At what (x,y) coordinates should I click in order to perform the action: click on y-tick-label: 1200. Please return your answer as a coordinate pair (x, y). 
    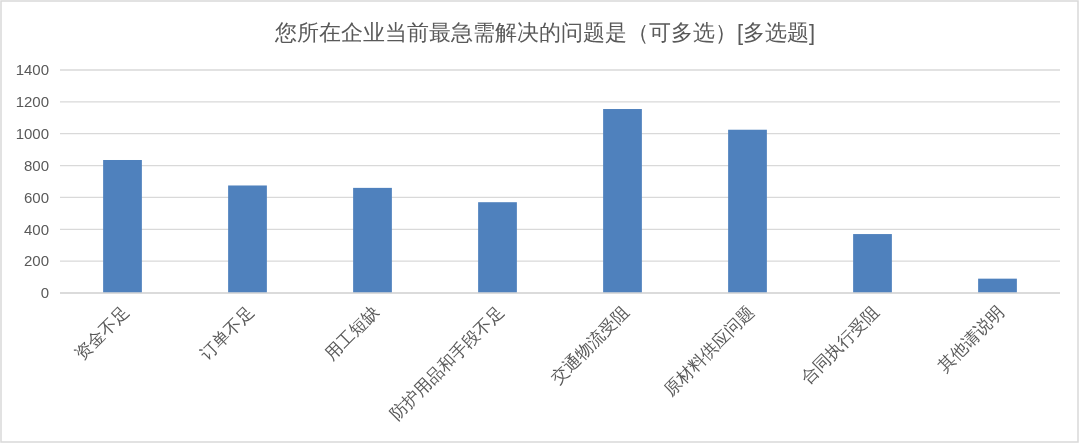
    Looking at the image, I should click on (32, 102).